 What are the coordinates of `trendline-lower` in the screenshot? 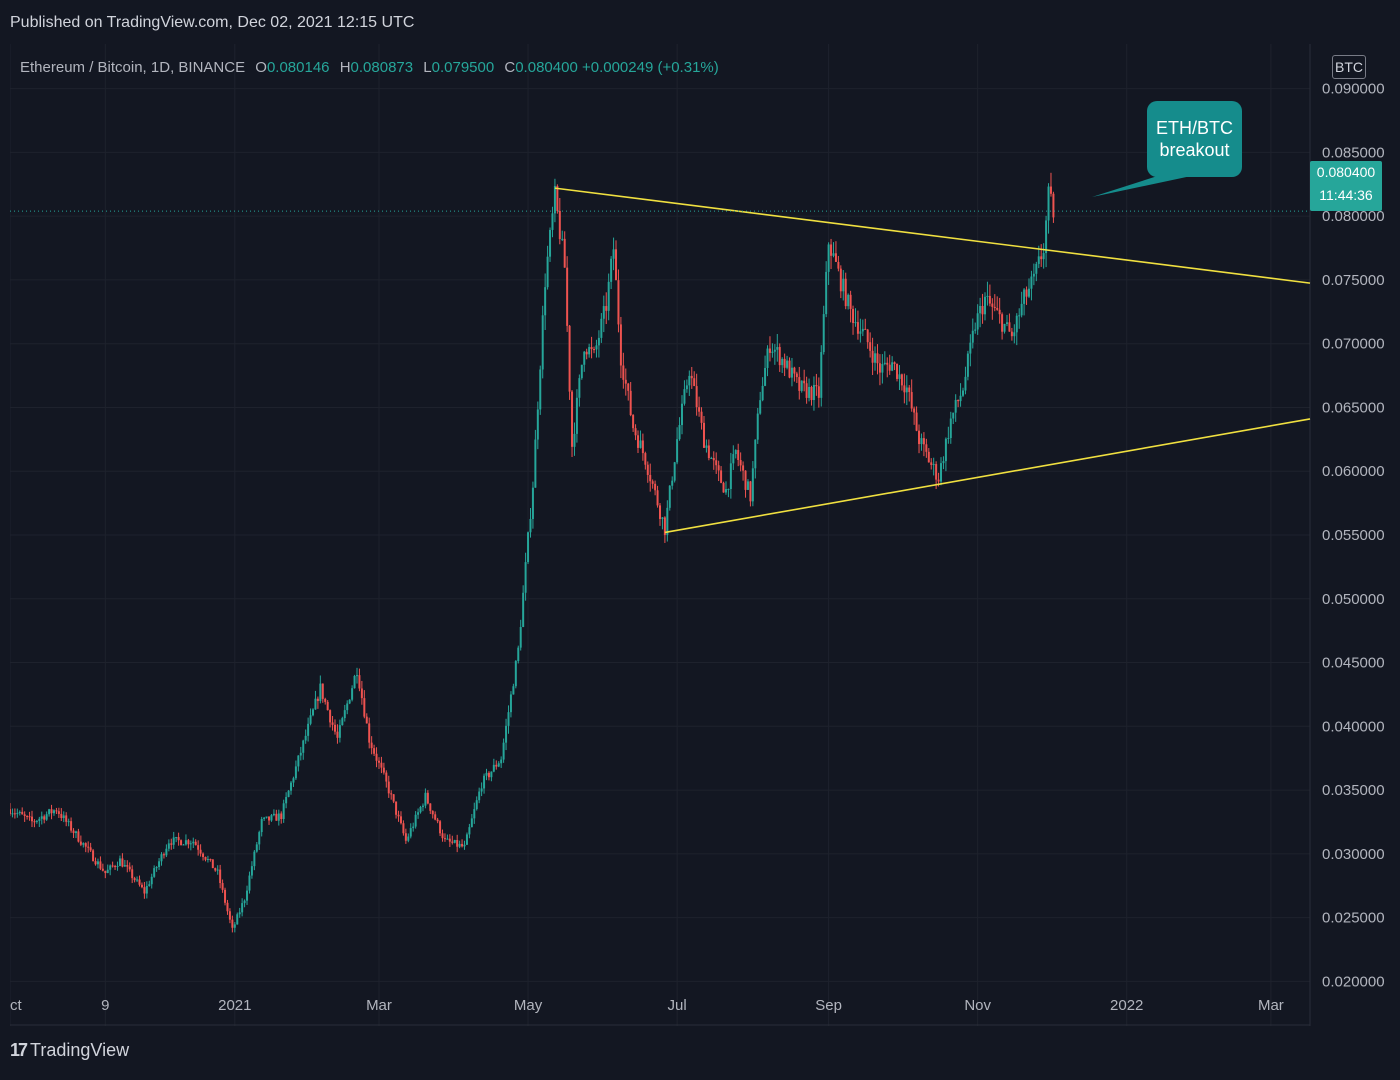 It's located at (987, 476).